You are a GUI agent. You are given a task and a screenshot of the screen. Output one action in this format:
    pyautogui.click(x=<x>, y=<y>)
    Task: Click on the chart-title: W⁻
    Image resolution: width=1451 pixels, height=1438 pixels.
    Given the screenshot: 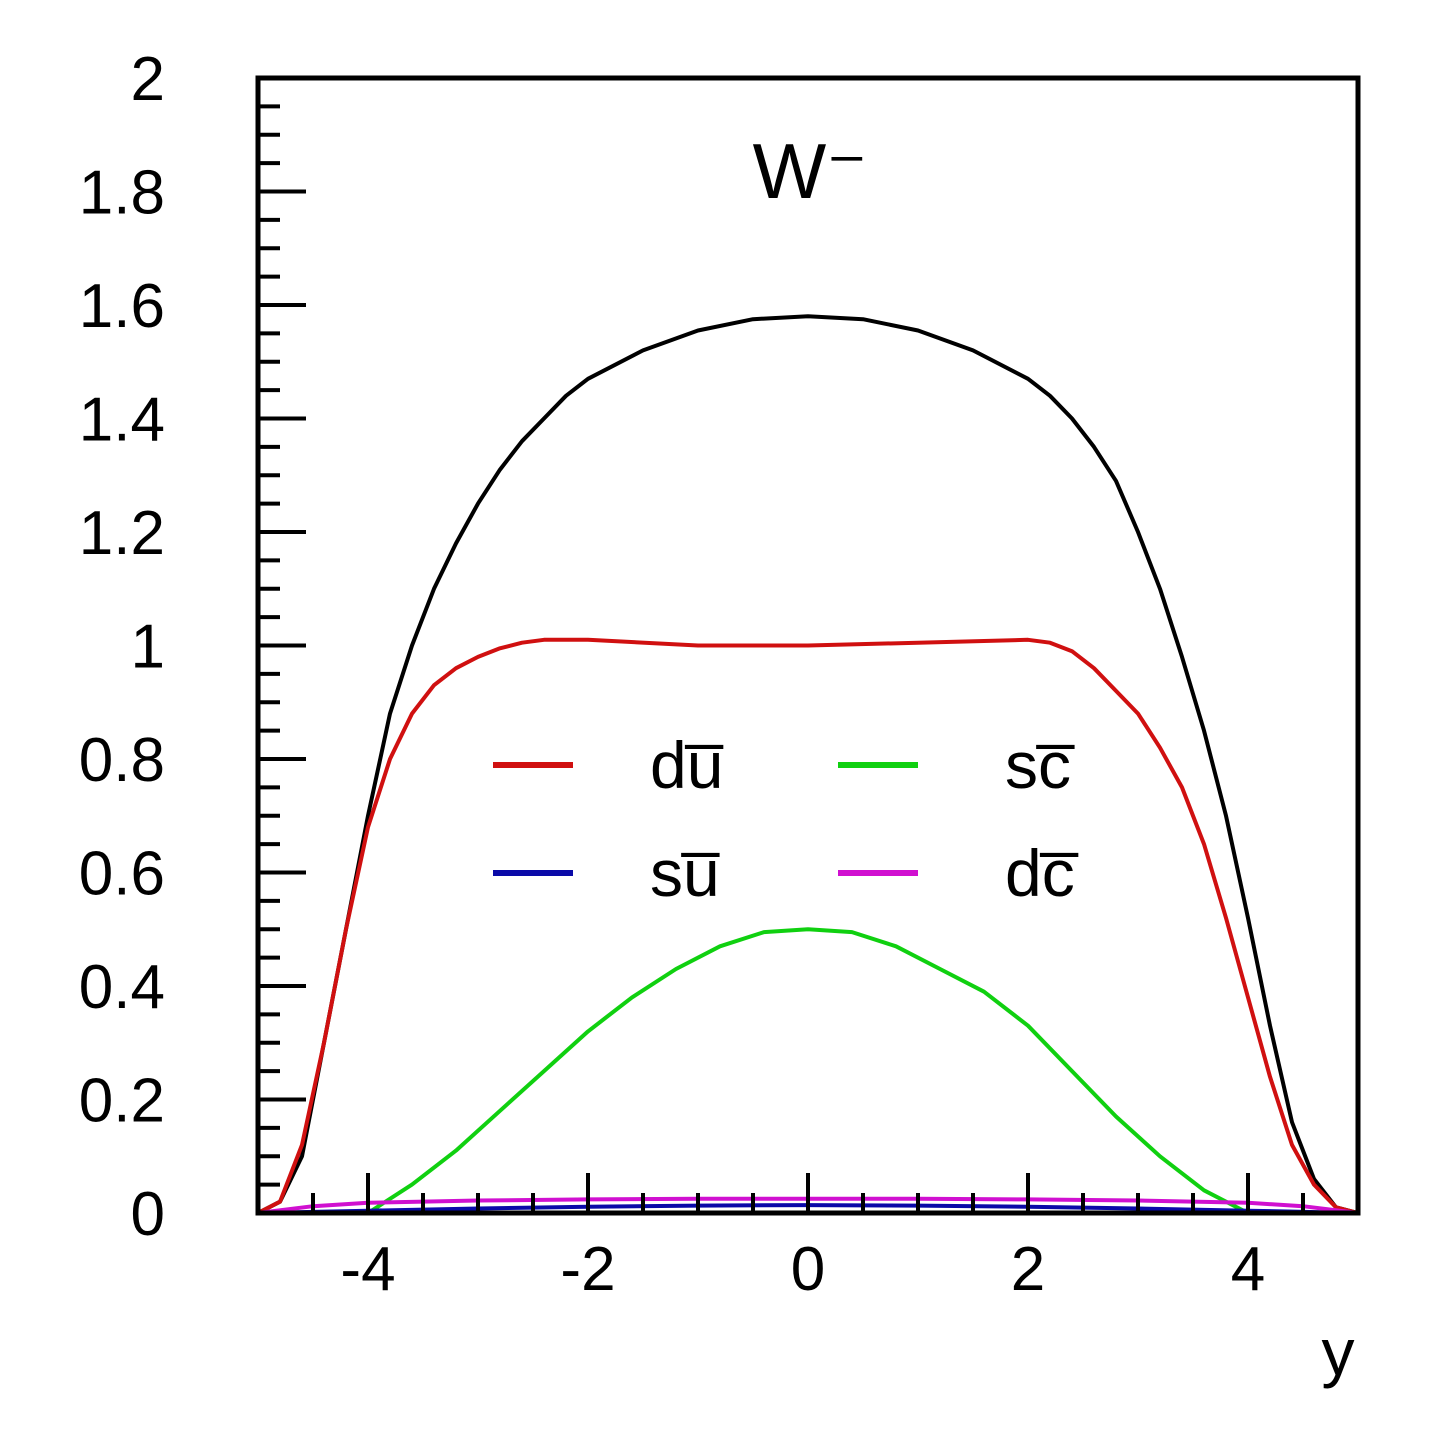 What is the action you would take?
    pyautogui.click(x=810, y=171)
    